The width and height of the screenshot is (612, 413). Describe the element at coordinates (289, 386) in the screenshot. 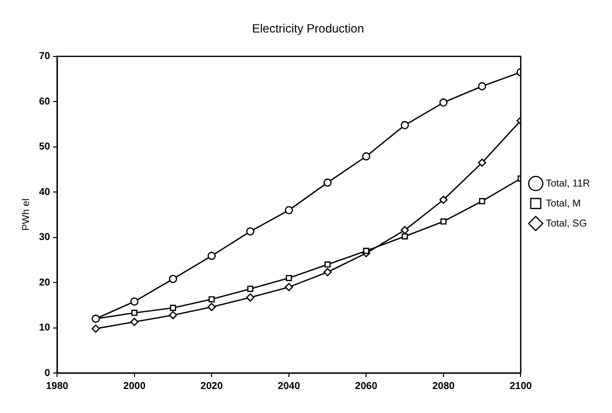

I see `x-tick-label: 2040` at that location.